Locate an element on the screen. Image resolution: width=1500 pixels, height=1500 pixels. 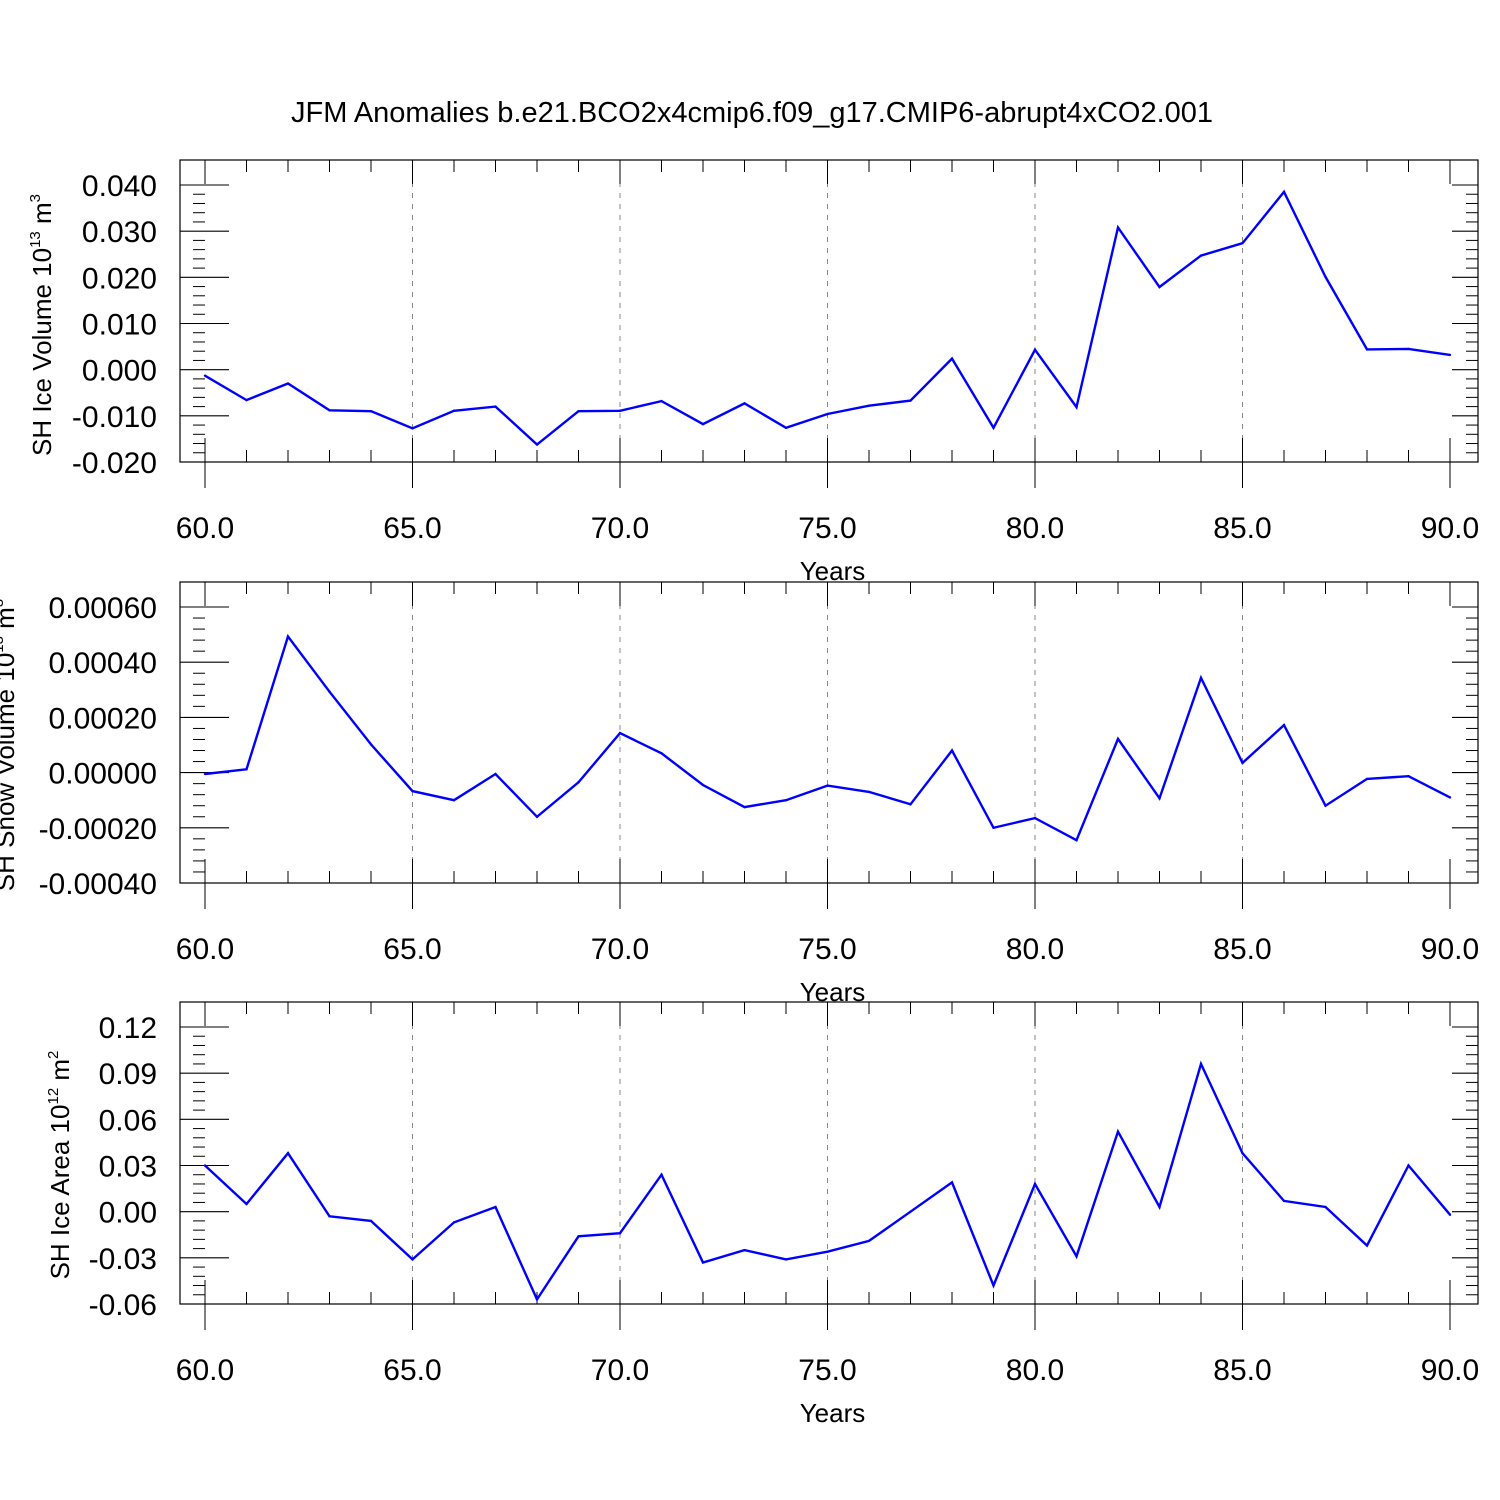
y-tick-label: -0.020 is located at coordinates (114, 463).